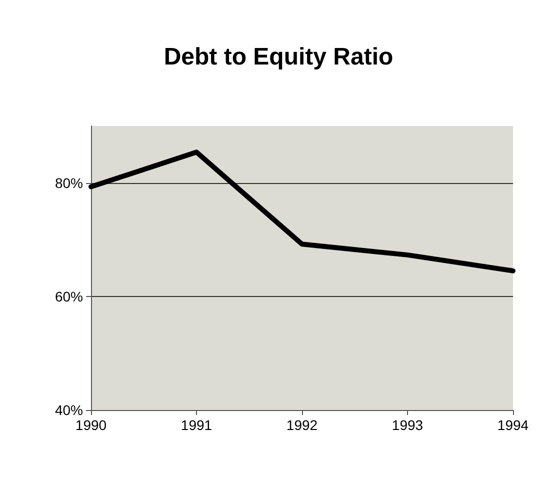 Image resolution: width=557 pixels, height=481 pixels. I want to click on y-tick-label: 40%, so click(68, 410).